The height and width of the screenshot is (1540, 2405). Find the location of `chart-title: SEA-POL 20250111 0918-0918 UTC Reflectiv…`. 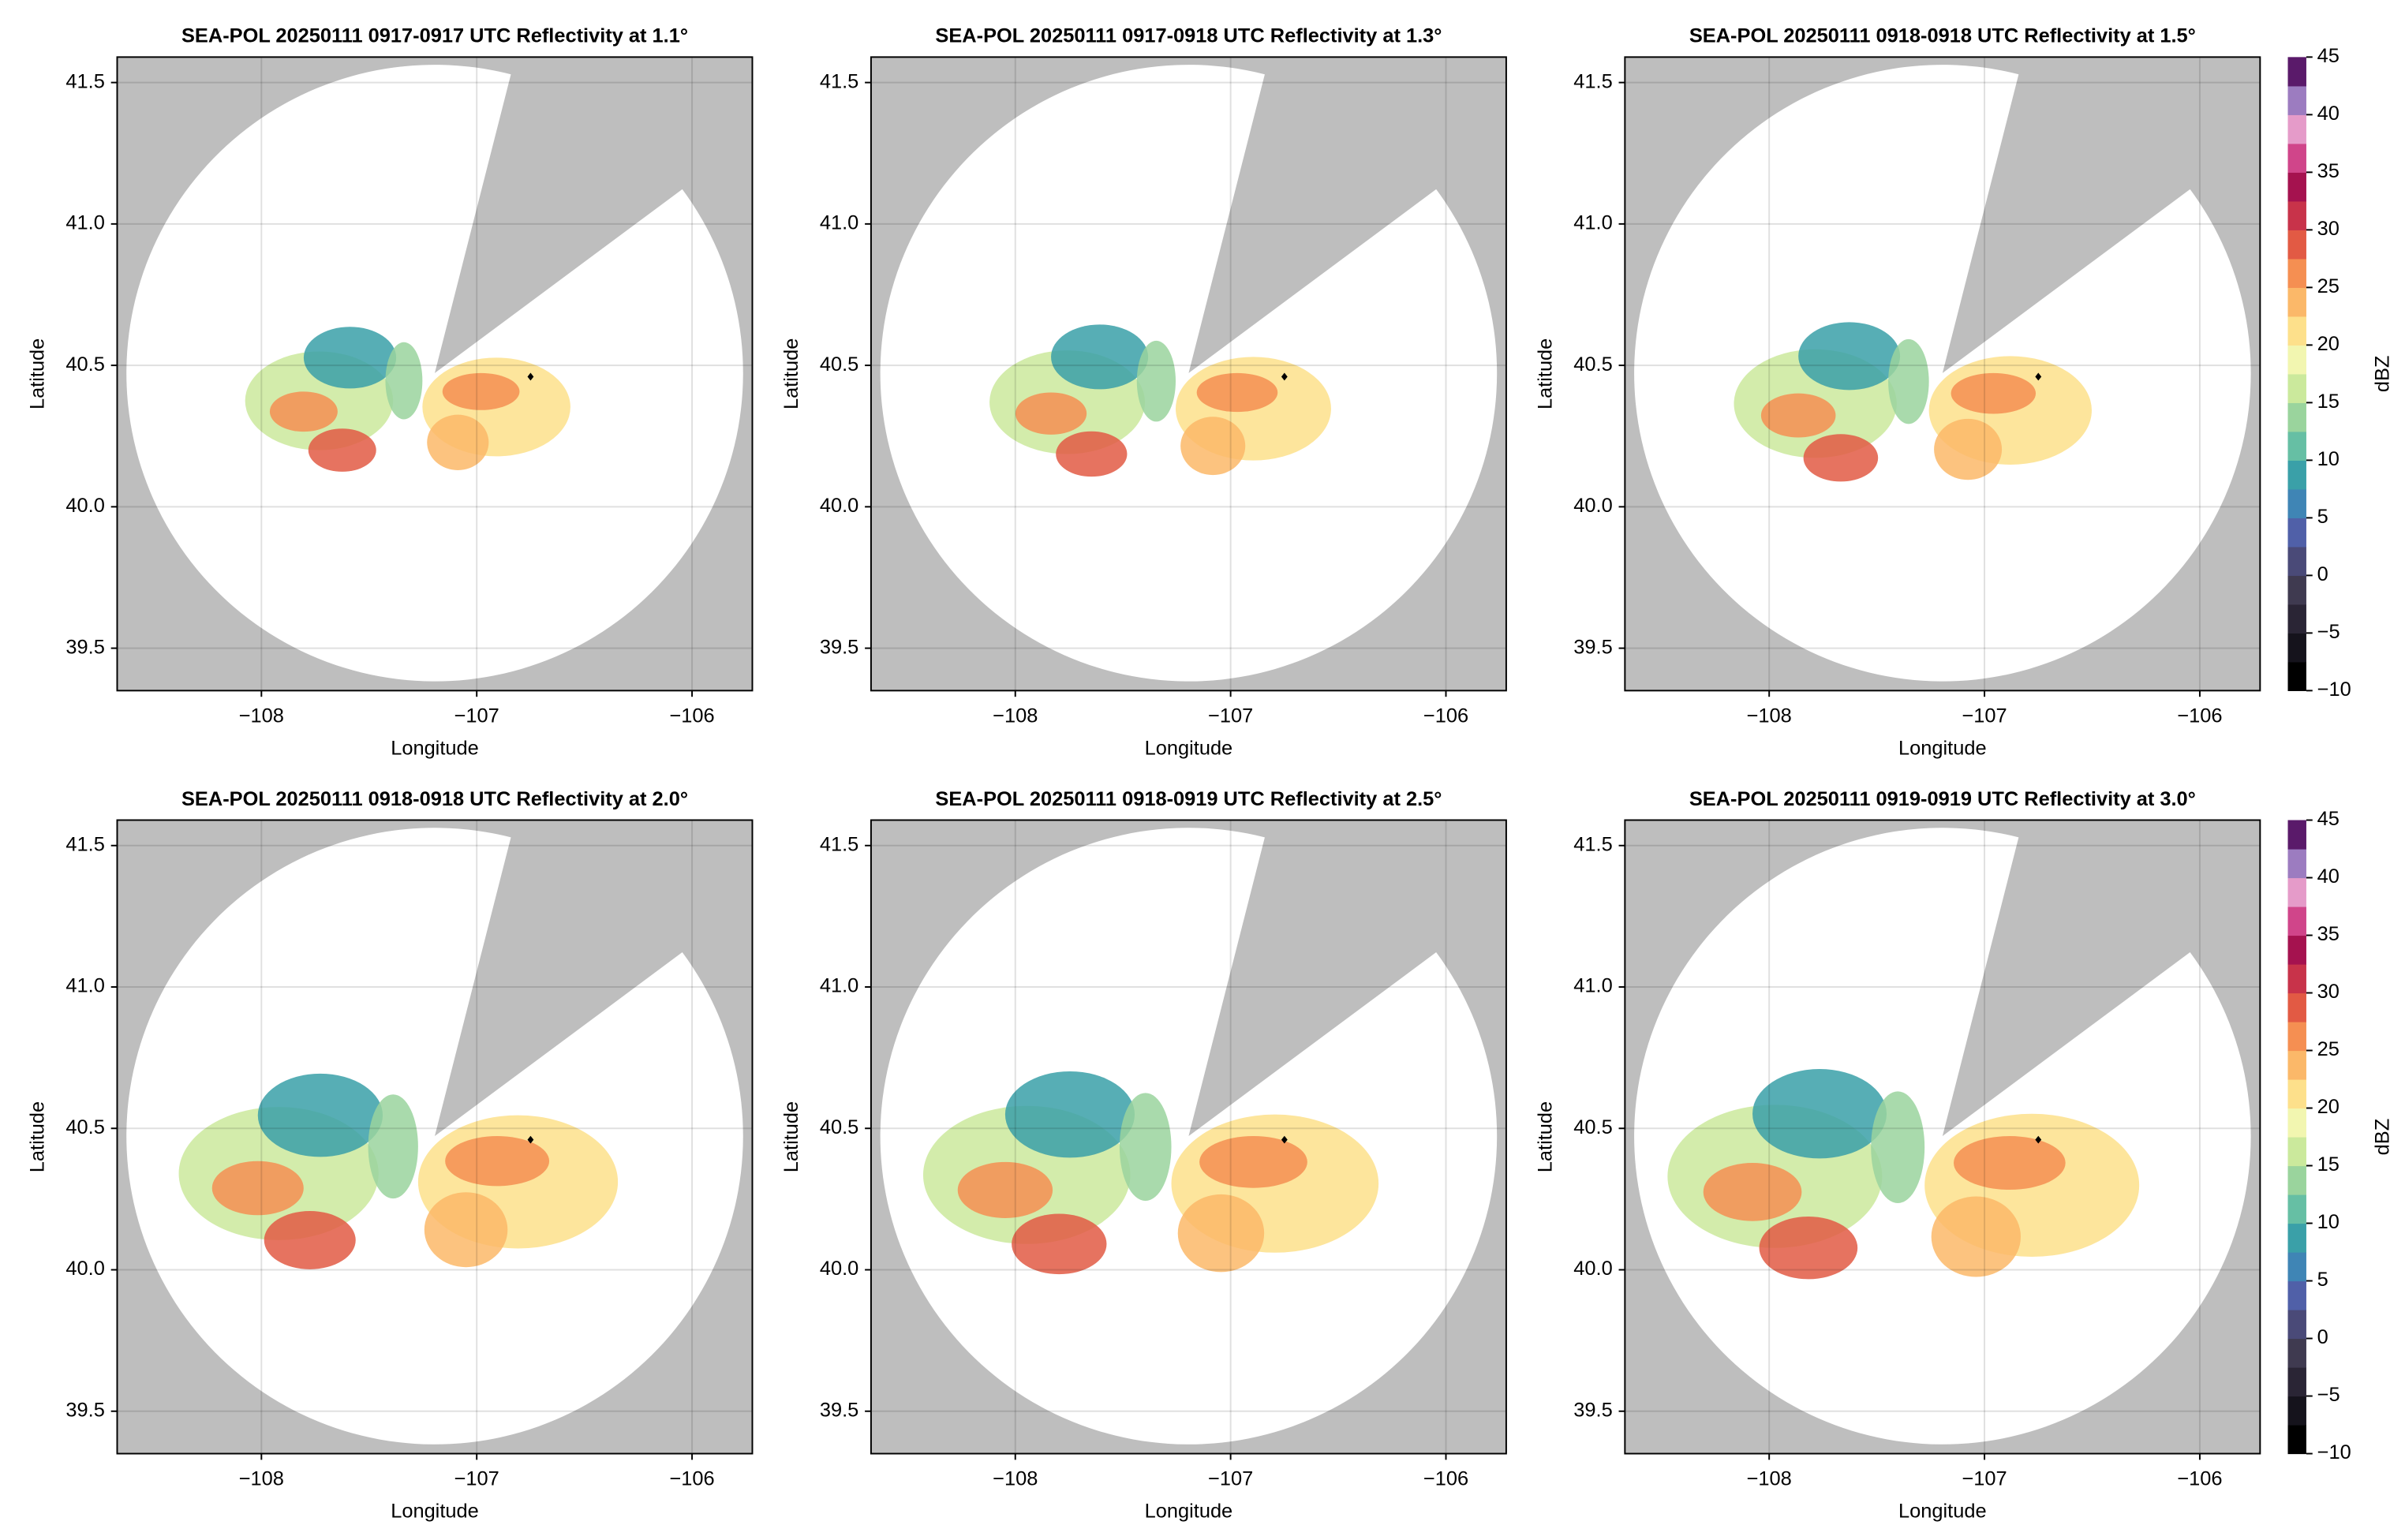

chart-title: SEA-POL 20250111 0918-0918 UTC Reflectiv… is located at coordinates (1942, 36).